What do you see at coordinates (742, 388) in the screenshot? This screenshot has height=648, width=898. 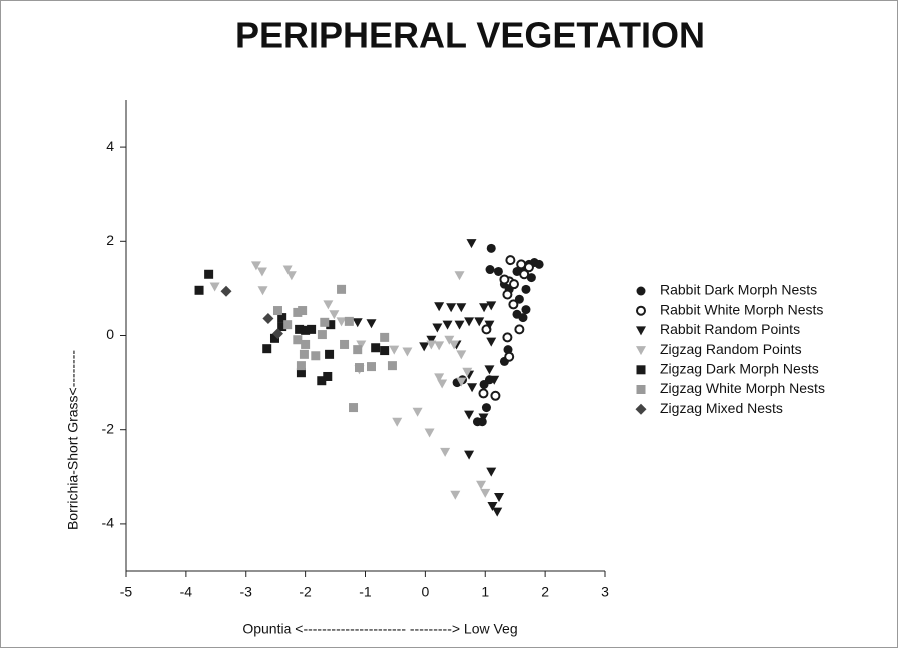 I see `legend-label: Zigzag White Morph Nests` at bounding box center [742, 388].